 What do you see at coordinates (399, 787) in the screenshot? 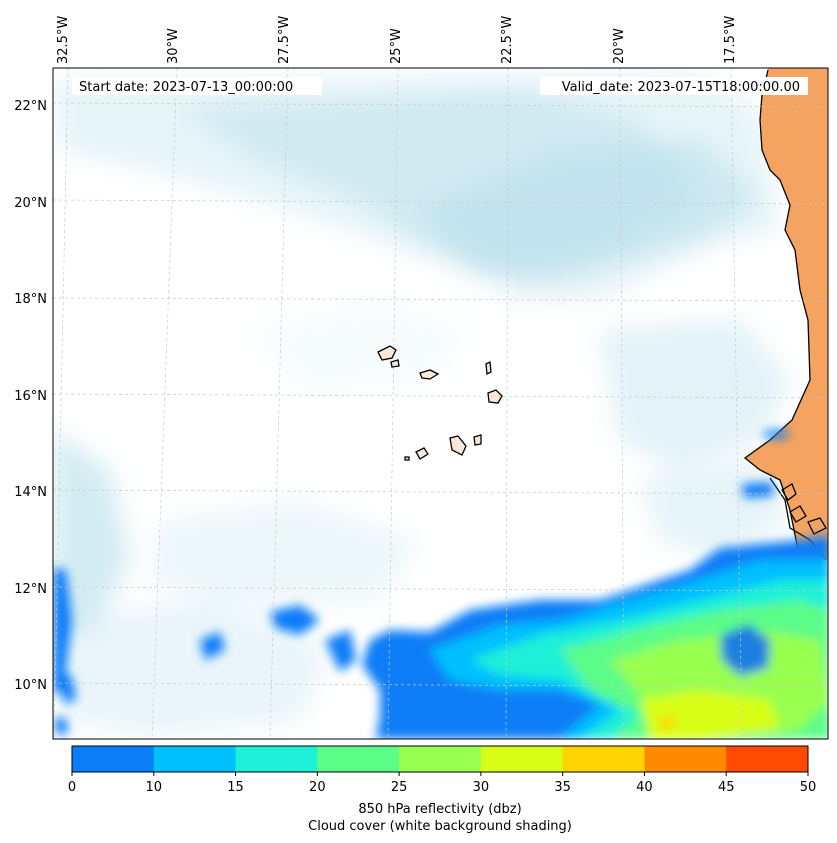
I see `colorbar-tick-label: 25` at bounding box center [399, 787].